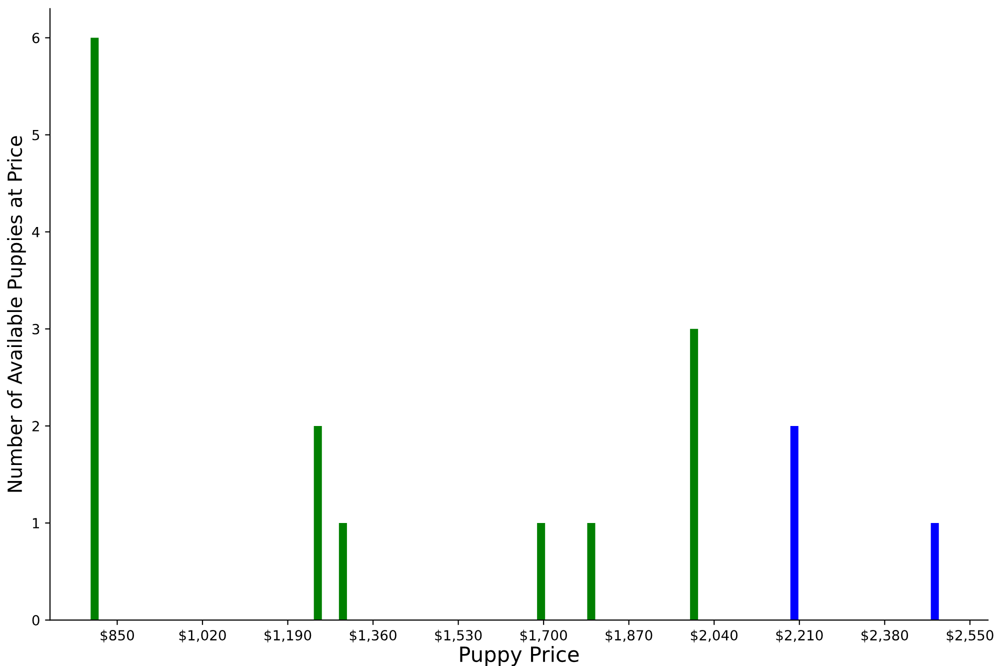 This screenshot has height=666, width=1000. Describe the element at coordinates (629, 636) in the screenshot. I see `x-tick-label: $1,870` at that location.